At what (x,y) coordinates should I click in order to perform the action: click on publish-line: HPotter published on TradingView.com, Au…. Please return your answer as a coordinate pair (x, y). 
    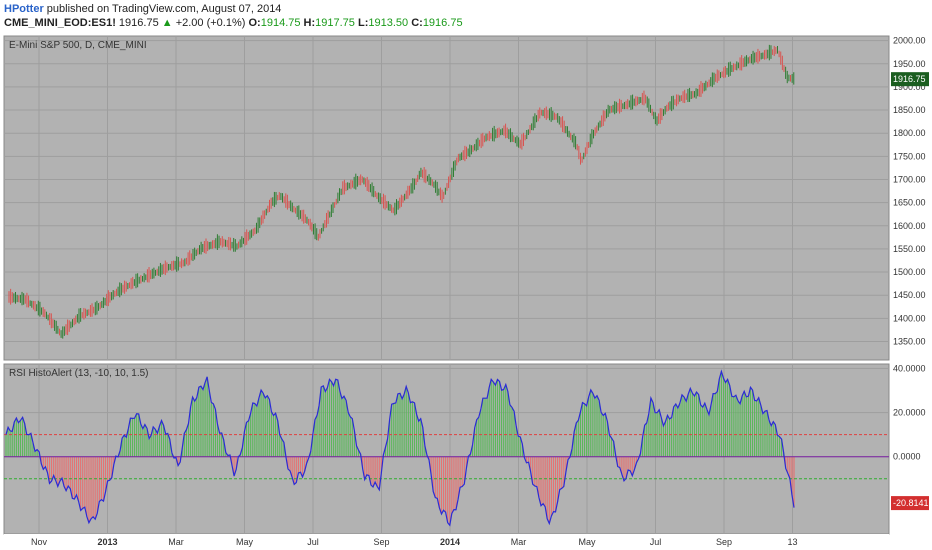
    Looking at the image, I should click on (142, 9).